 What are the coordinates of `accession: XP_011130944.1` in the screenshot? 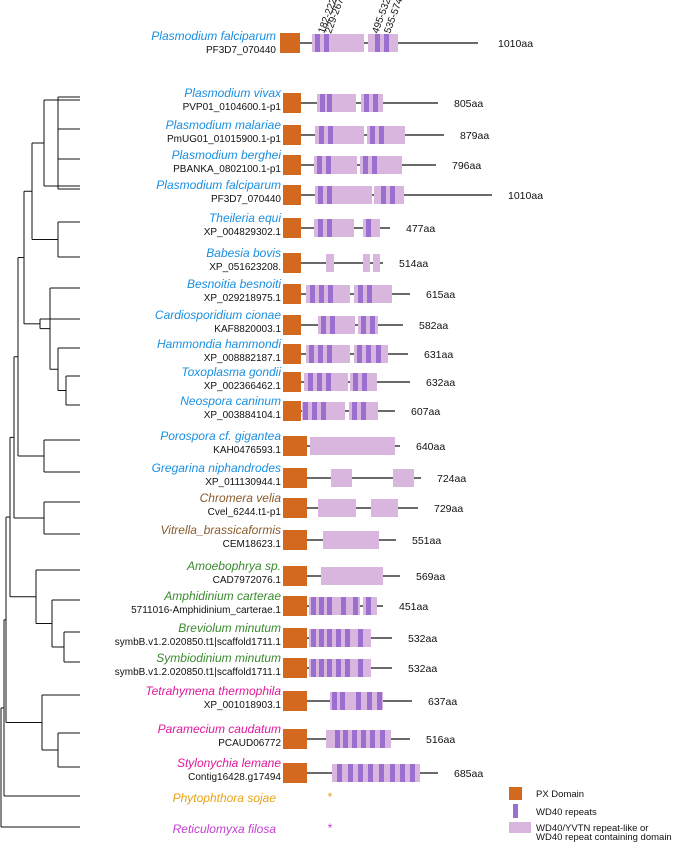 It's located at (243, 482).